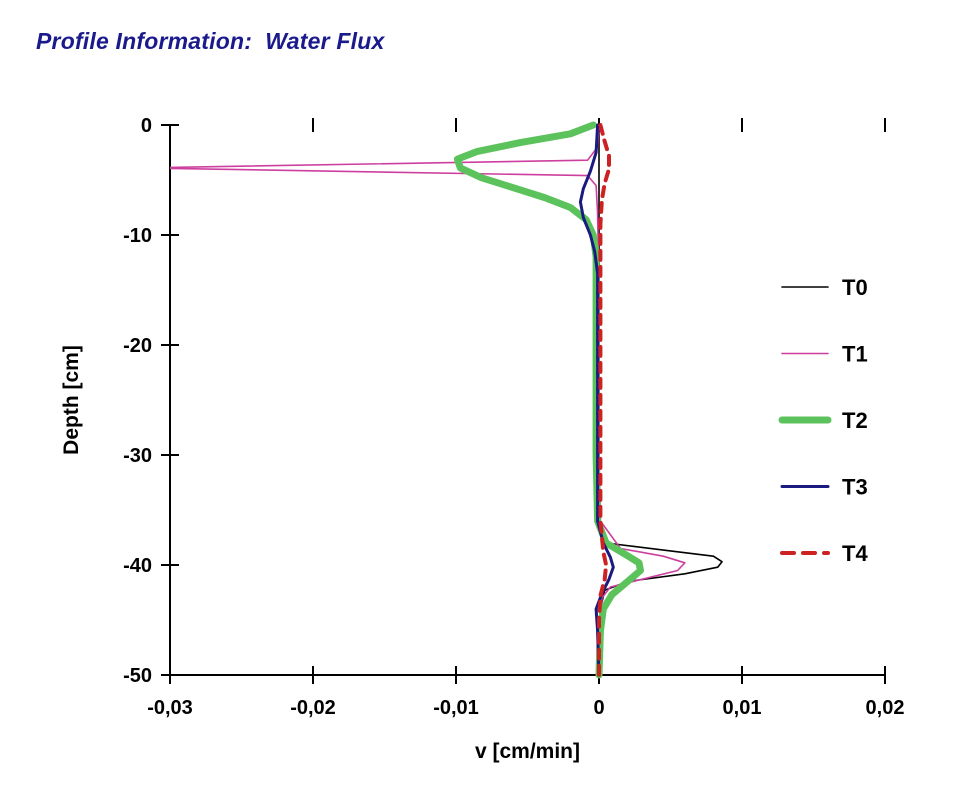 The height and width of the screenshot is (790, 956). What do you see at coordinates (855, 487) in the screenshot?
I see `legend-label-T3: T3` at bounding box center [855, 487].